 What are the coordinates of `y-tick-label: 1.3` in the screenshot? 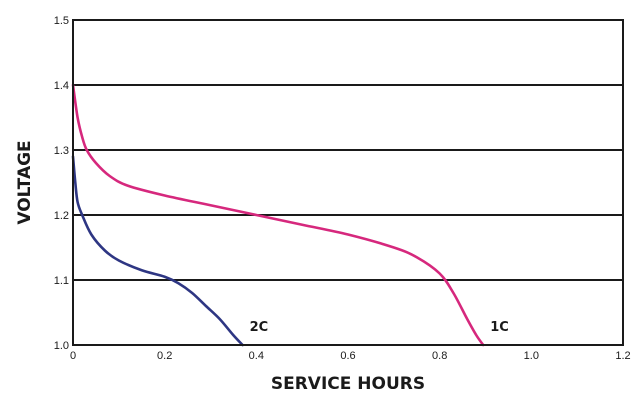 It's located at (61, 151).